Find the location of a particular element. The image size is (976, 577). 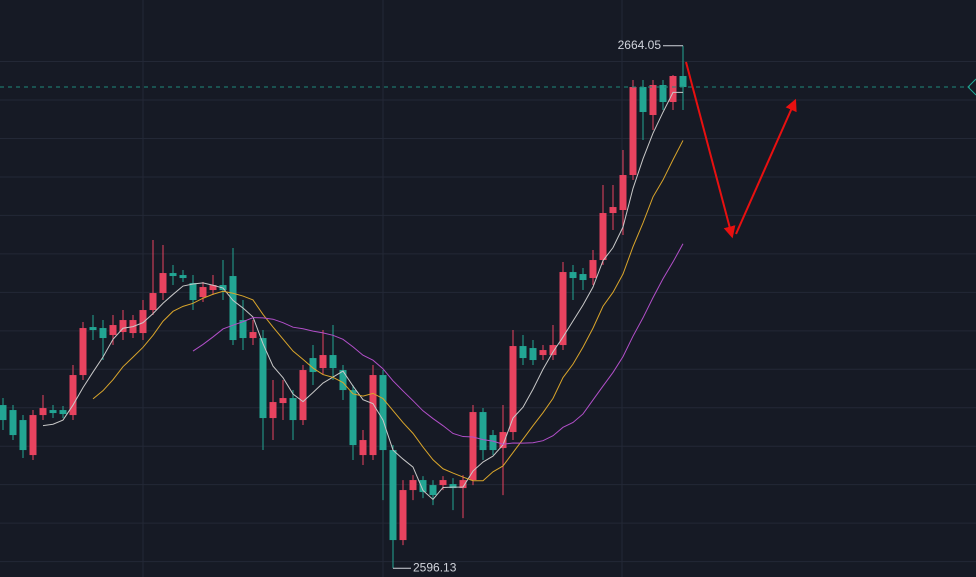

high-label: 2664.05 is located at coordinates (640, 45).